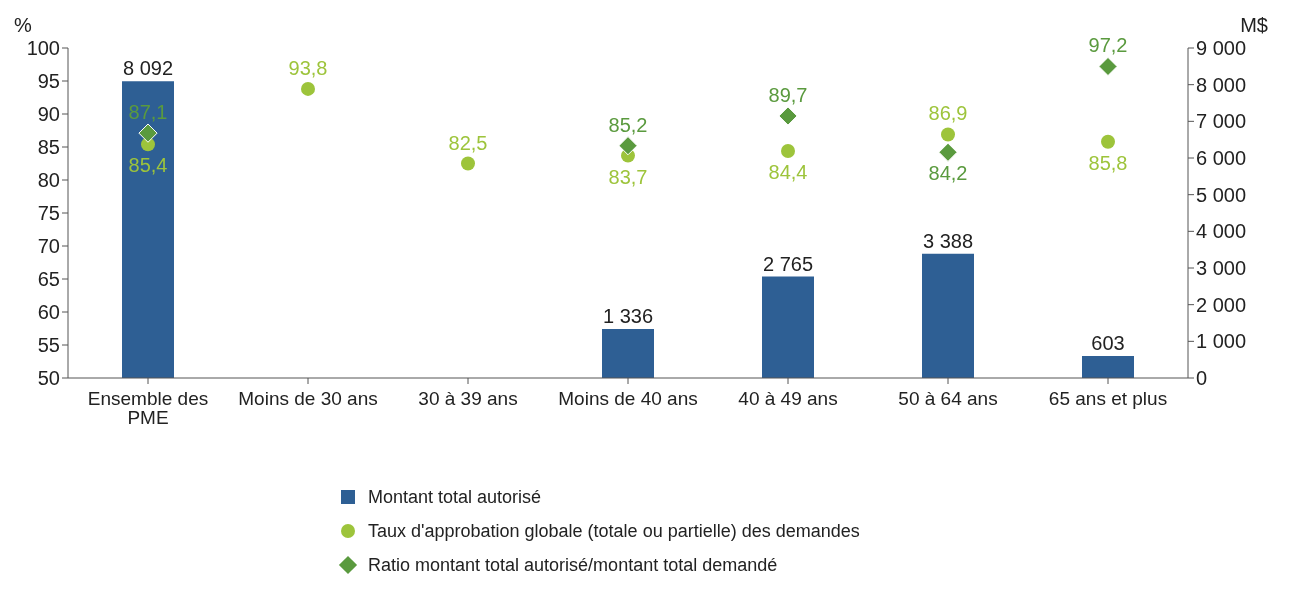  I want to click on data-label: 603, so click(1108, 342).